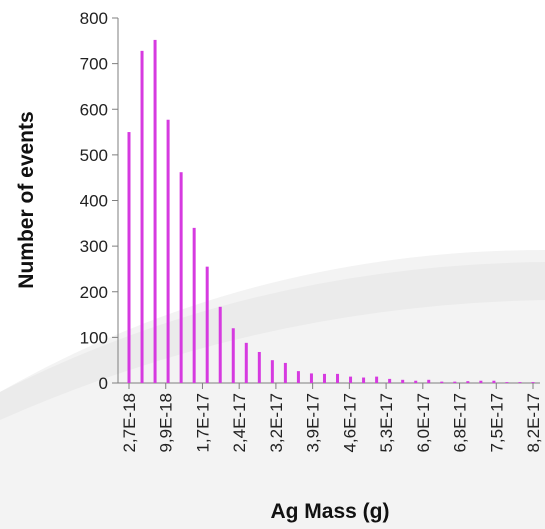  I want to click on x-tick-label: 4,6E-17, so click(349, 423).